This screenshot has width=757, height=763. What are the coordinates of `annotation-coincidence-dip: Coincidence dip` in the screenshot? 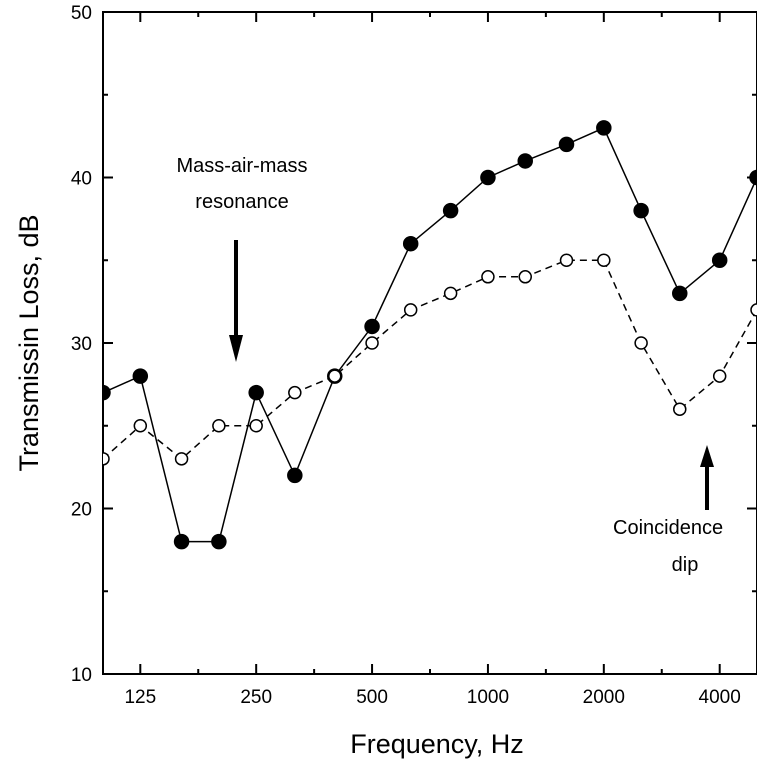 It's located at (668, 510).